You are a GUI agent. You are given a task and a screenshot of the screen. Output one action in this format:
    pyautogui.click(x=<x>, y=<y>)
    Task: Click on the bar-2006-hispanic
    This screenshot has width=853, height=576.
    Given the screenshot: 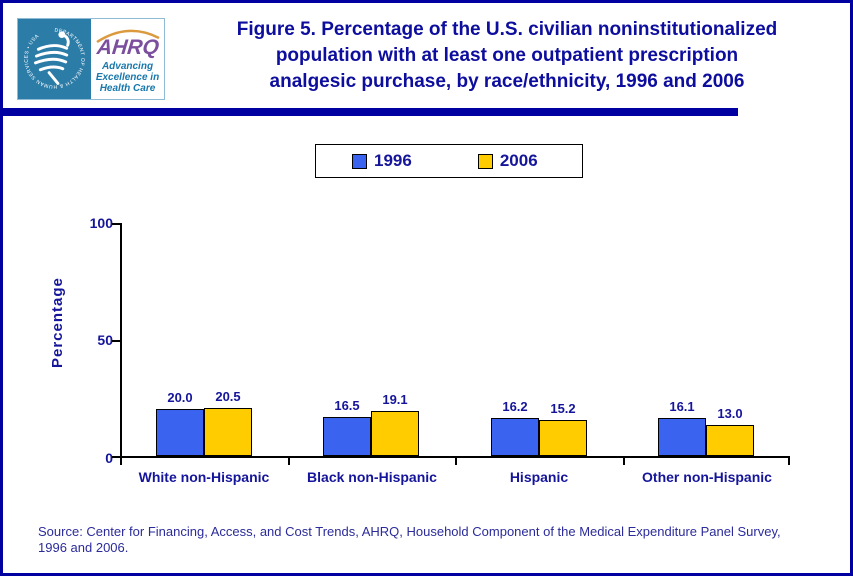 What is the action you would take?
    pyautogui.click(x=563, y=438)
    